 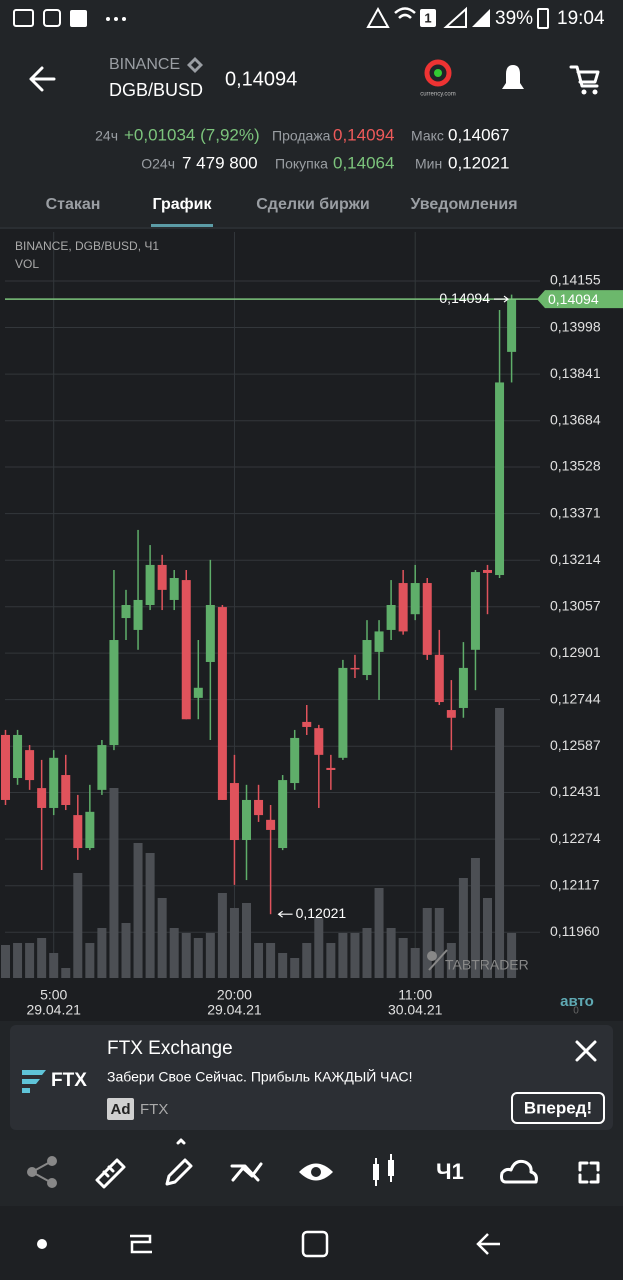 What do you see at coordinates (427, 136) in the screenshot?
I see `stat-label: Макс` at bounding box center [427, 136].